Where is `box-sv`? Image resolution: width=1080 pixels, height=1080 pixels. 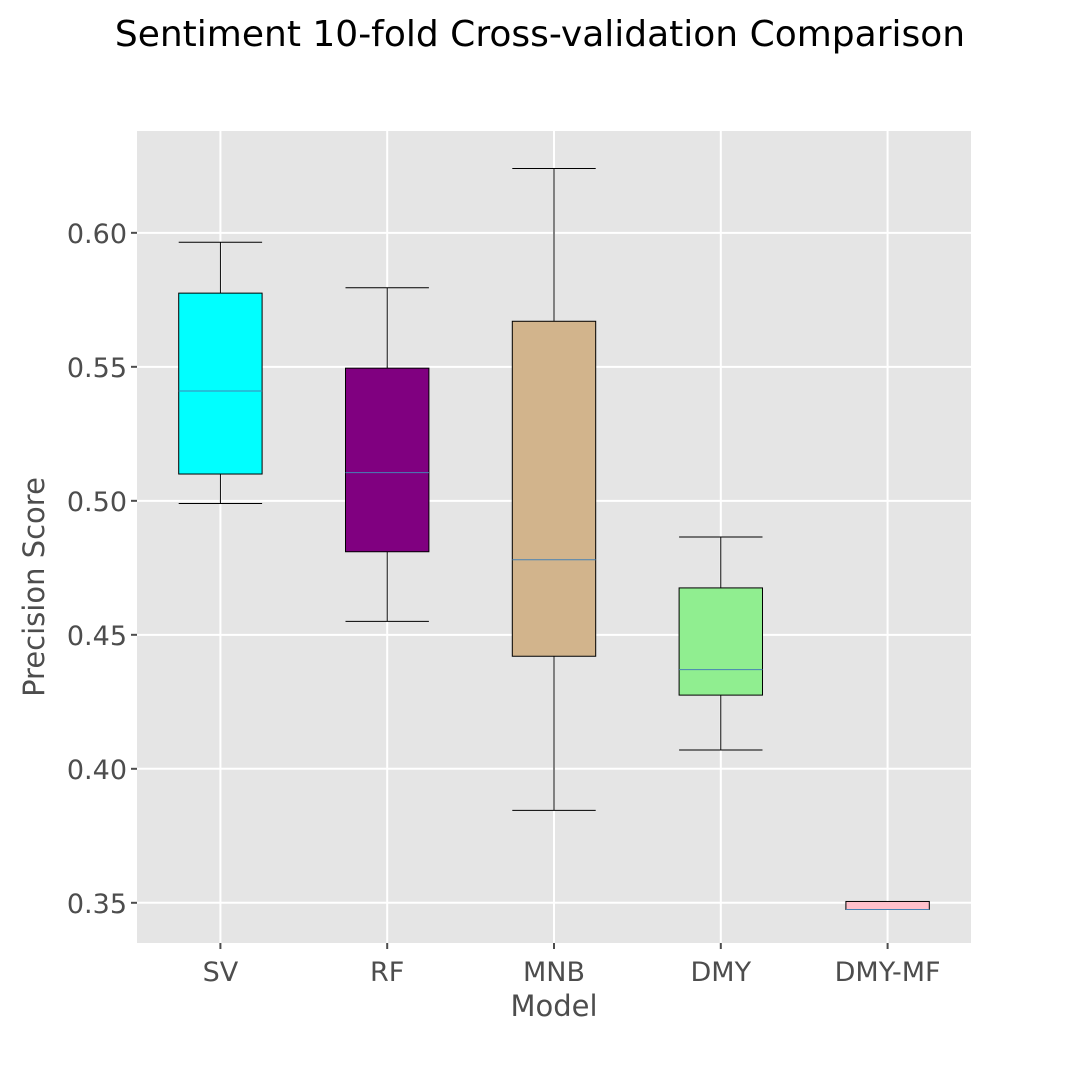
box-sv is located at coordinates (220, 373).